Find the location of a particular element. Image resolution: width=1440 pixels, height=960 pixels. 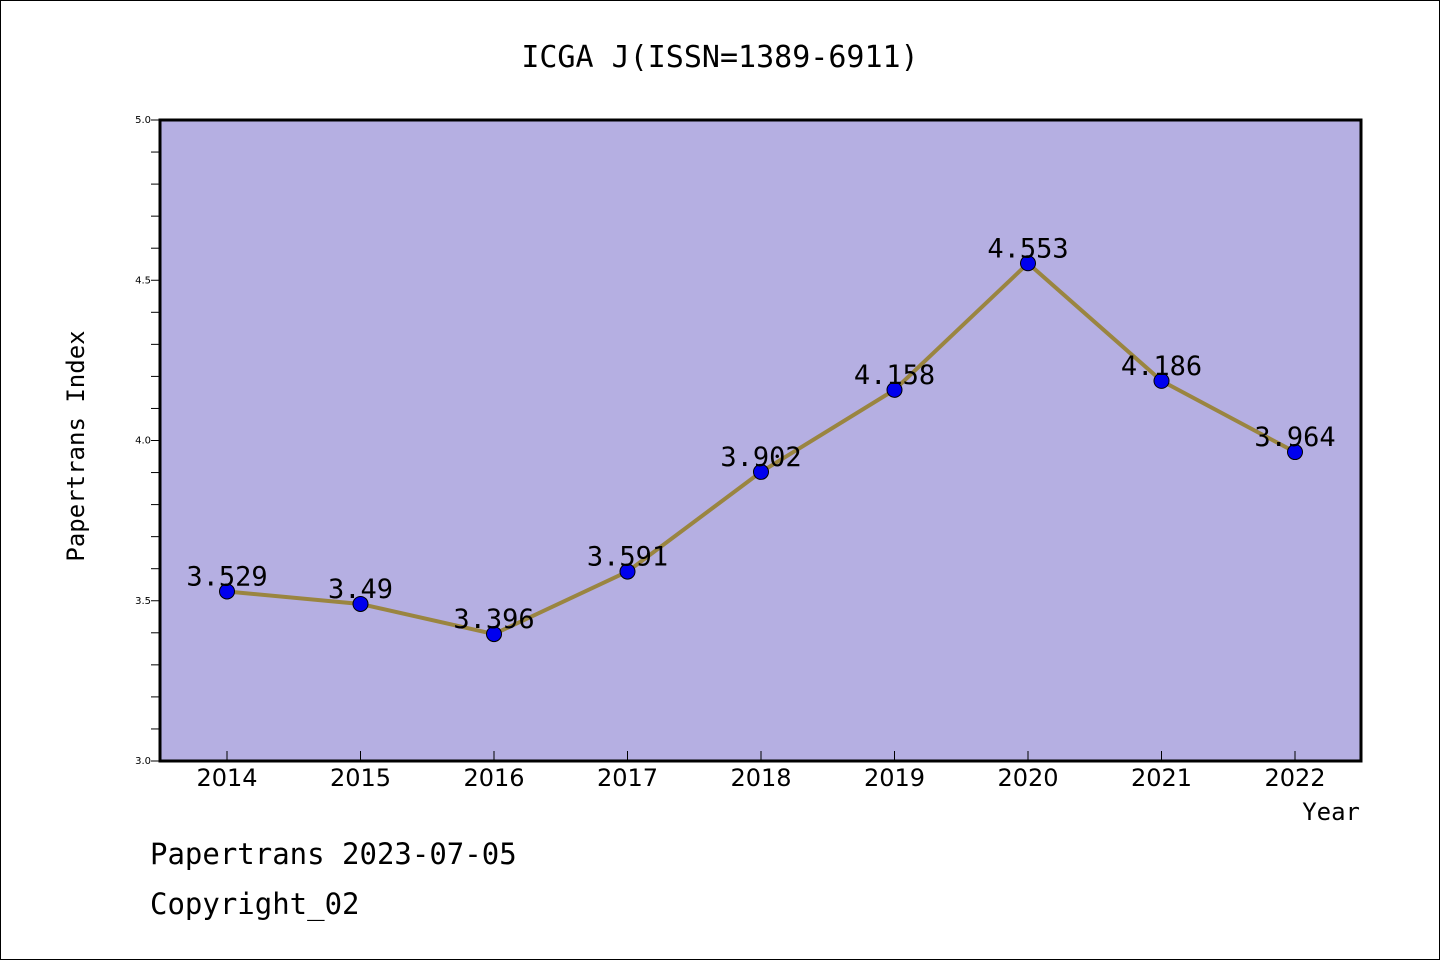

data-label: 3.902 is located at coordinates (760, 457).